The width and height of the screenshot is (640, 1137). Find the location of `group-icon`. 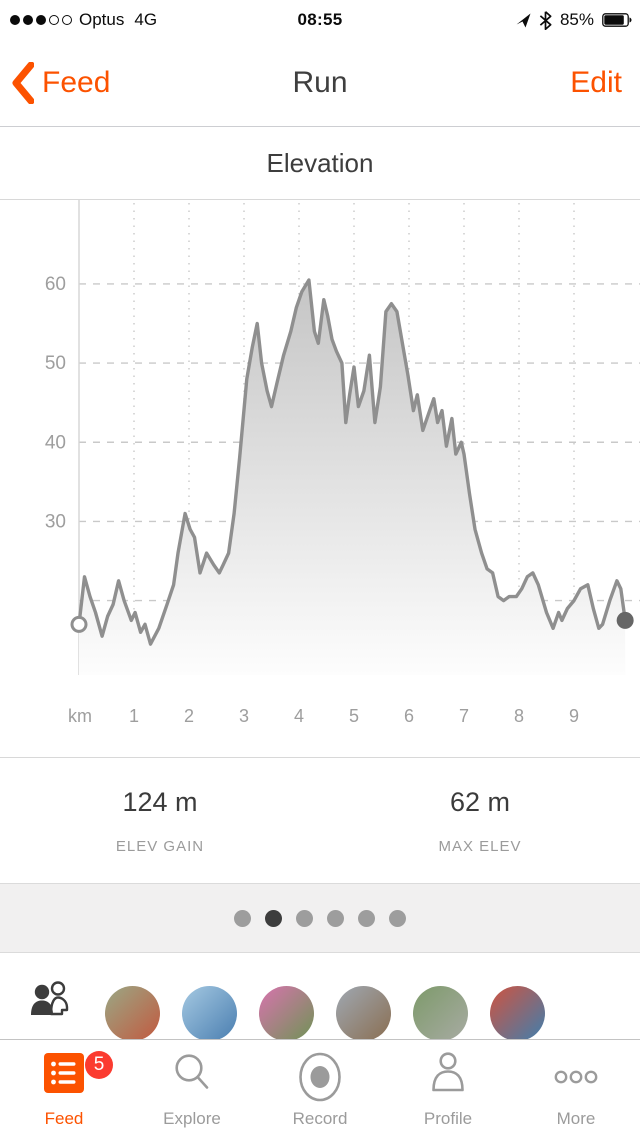

group-icon is located at coordinates (50, 998).